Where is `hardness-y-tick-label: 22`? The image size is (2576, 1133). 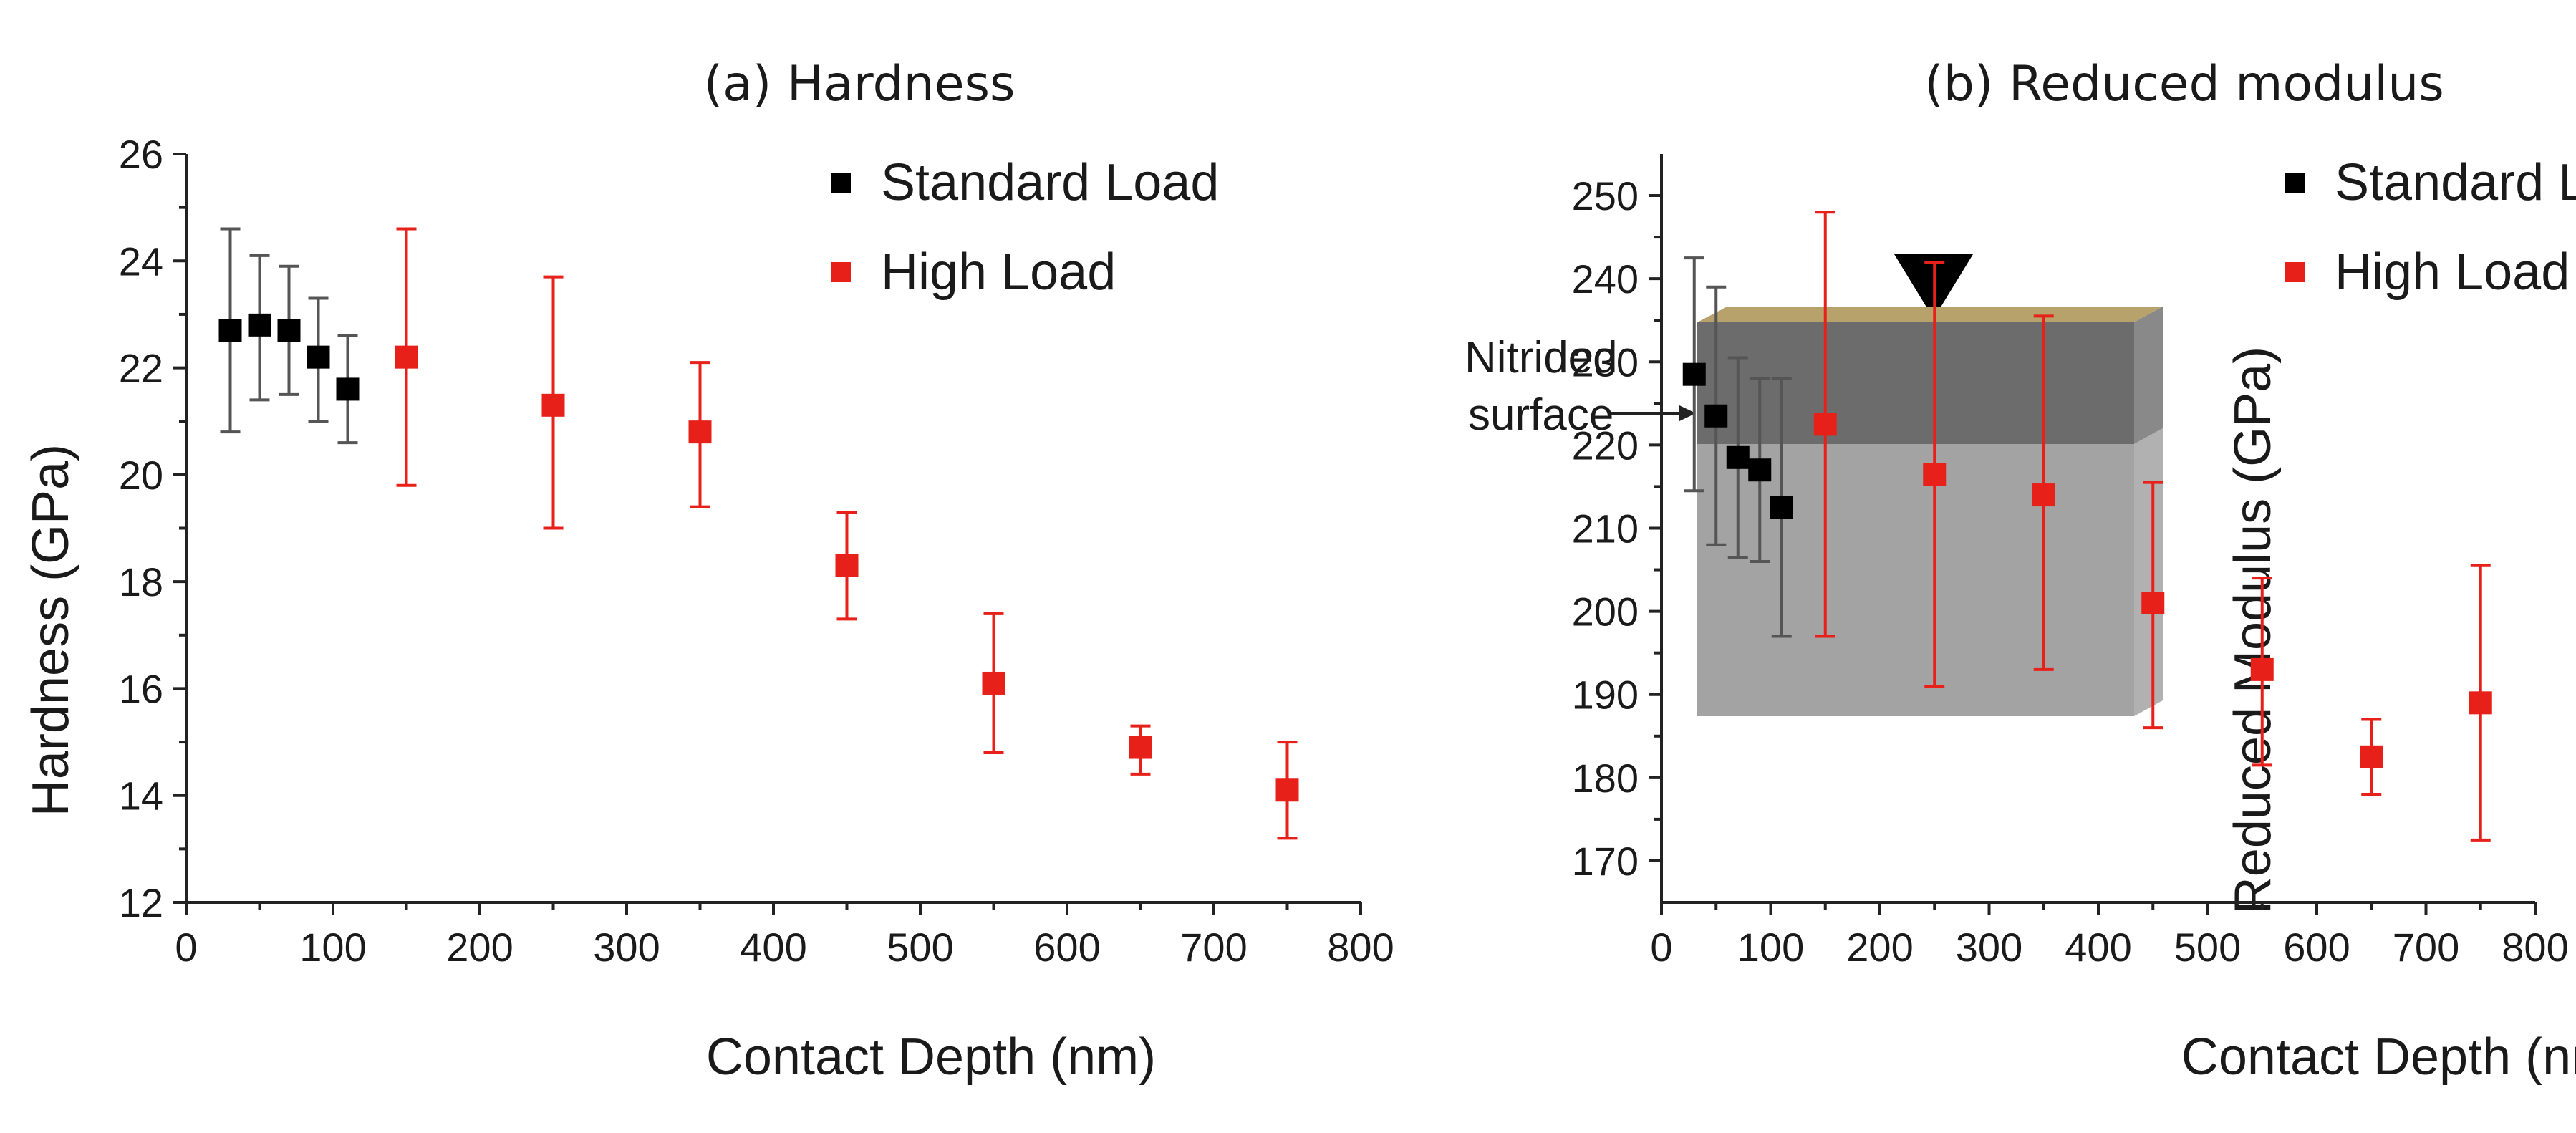
hardness-y-tick-label: 22 is located at coordinates (141, 369).